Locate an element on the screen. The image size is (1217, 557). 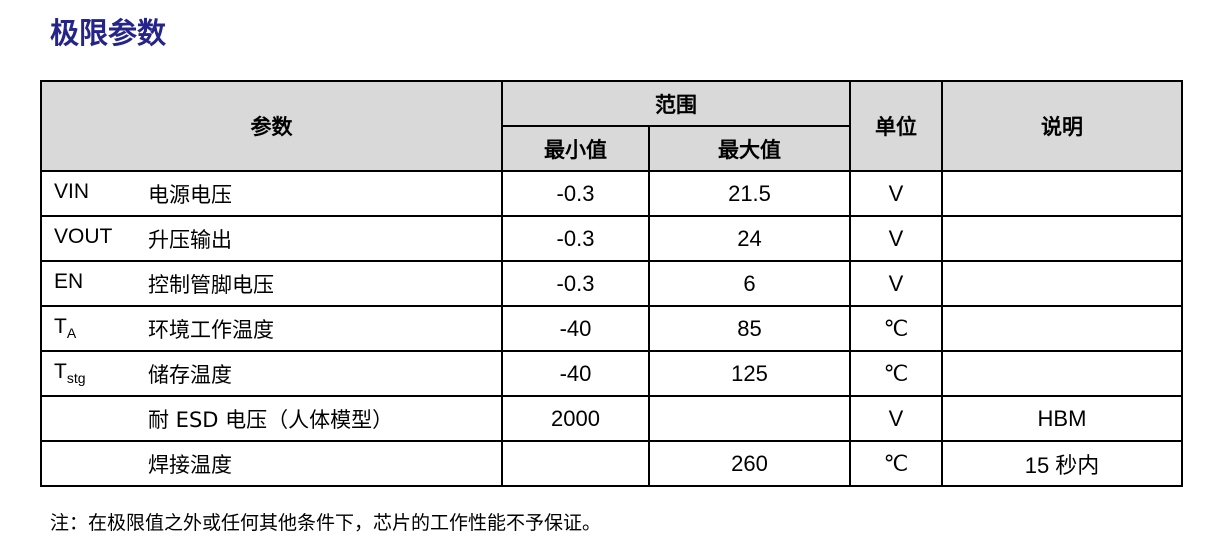
max-value: 125 is located at coordinates (749, 373).